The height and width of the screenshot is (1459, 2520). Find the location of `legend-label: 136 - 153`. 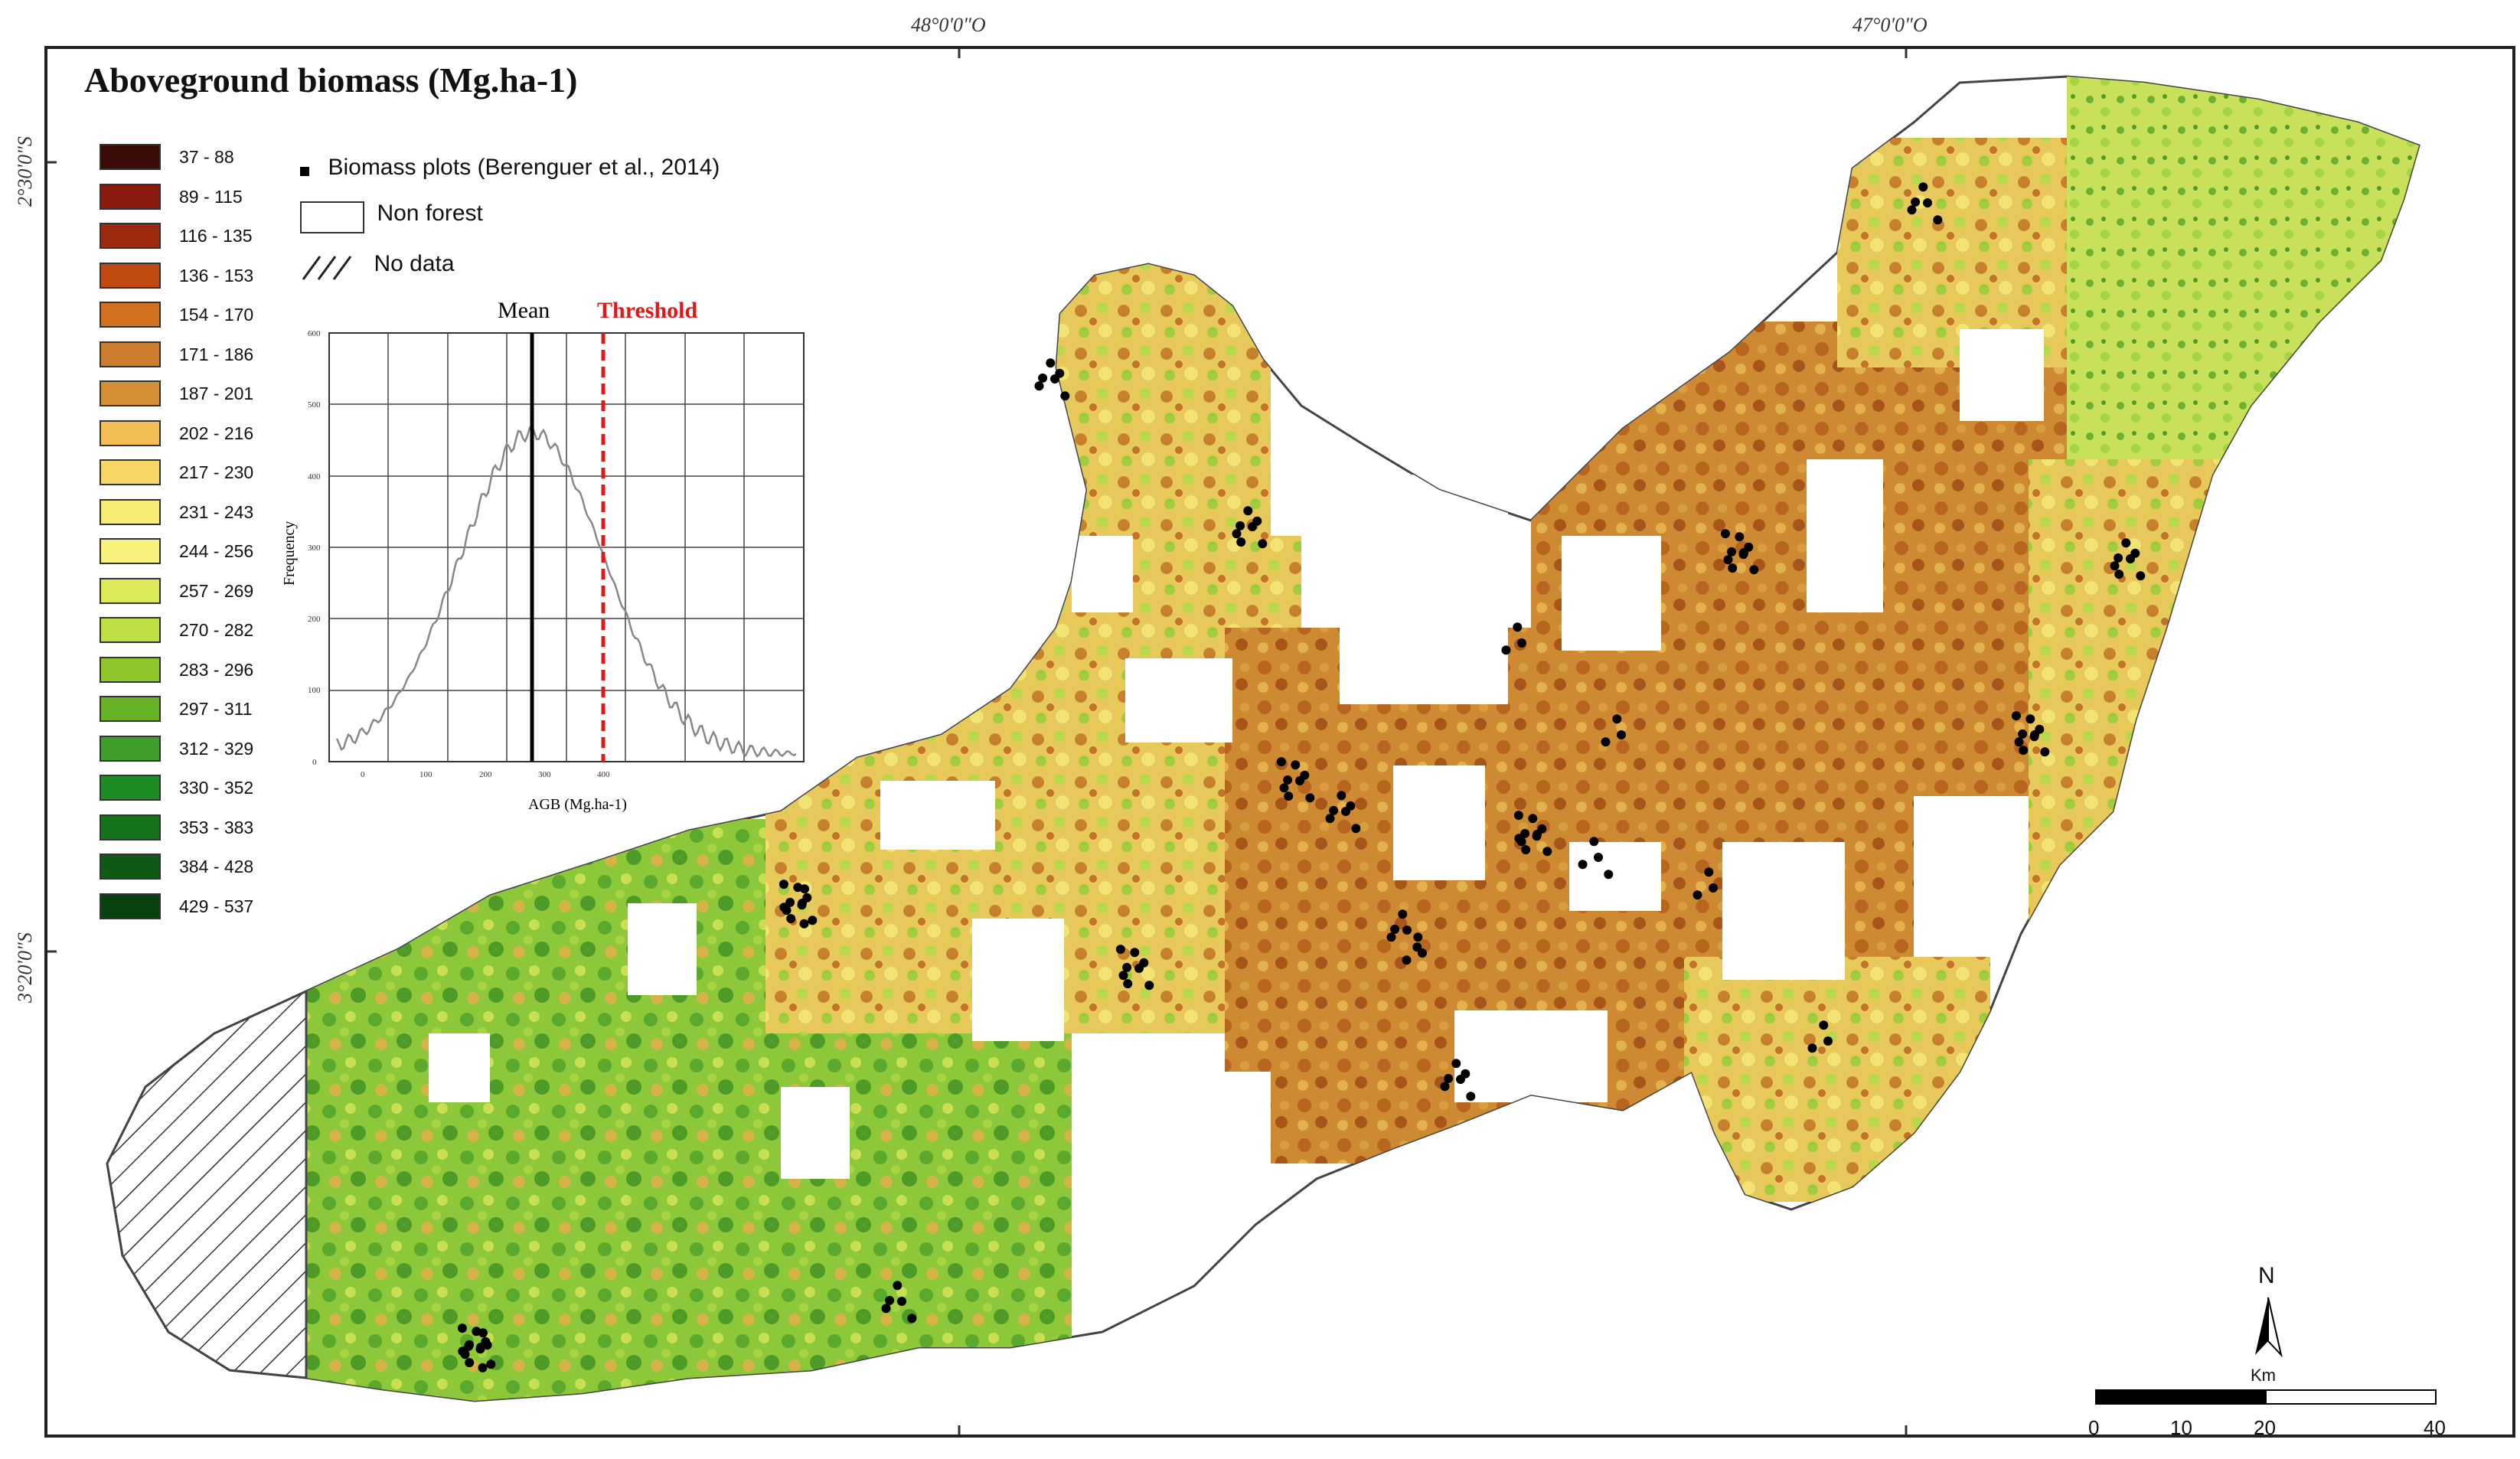

legend-label: 136 - 153 is located at coordinates (216, 275).